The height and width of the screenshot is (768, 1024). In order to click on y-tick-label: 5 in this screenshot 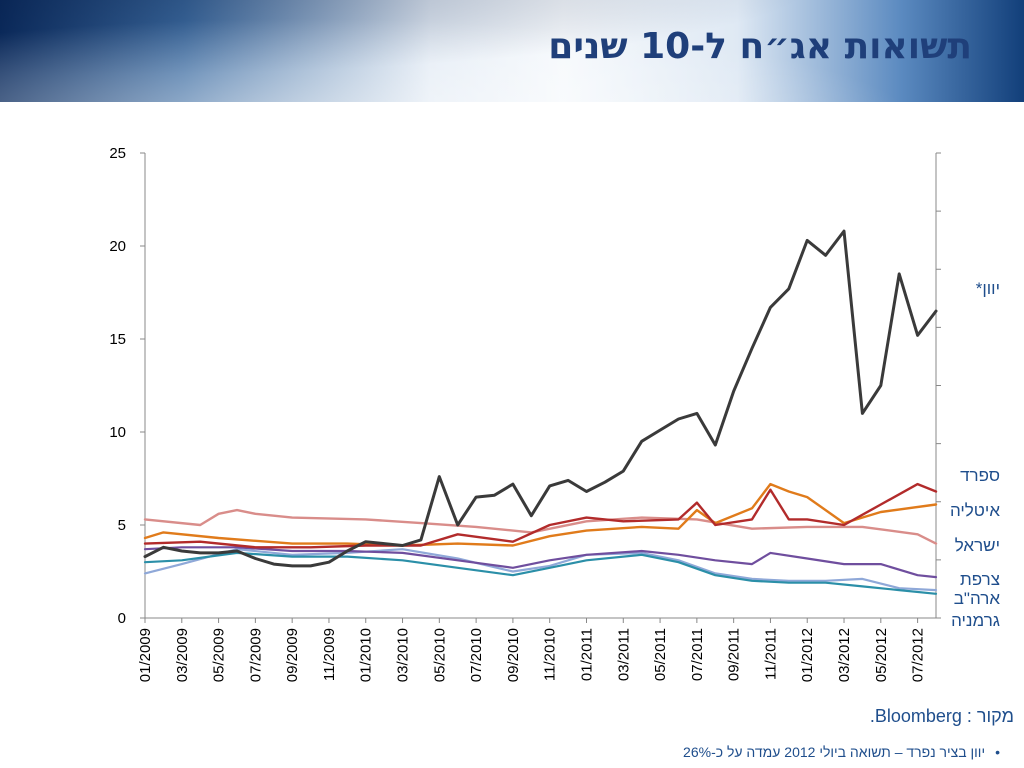, I will do `click(122, 525)`.